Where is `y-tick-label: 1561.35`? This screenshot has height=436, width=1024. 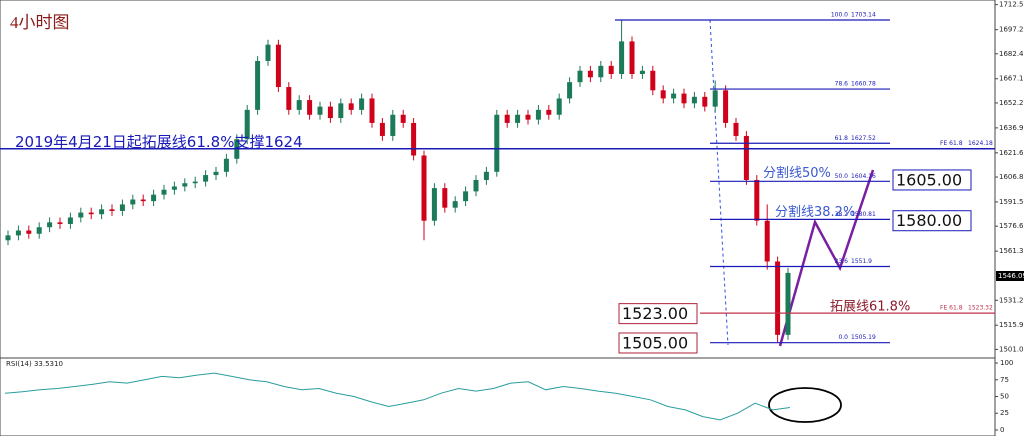
y-tick-label: 1561.35 is located at coordinates (1011, 251).